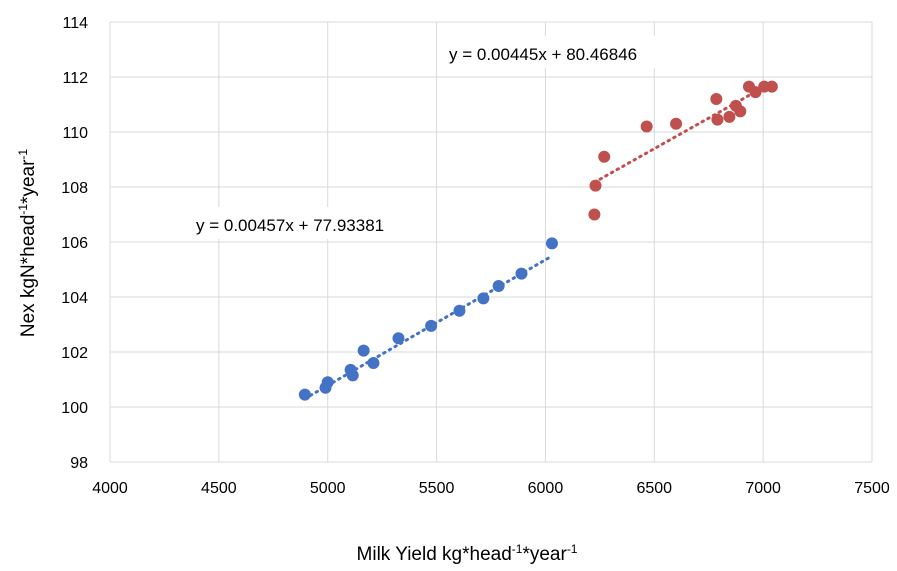 This screenshot has width=897, height=571. Describe the element at coordinates (491, 488) in the screenshot. I see `x-axis-tick-labels: 4000 4500 5000 5500 6000 6500 7000 7500` at that location.